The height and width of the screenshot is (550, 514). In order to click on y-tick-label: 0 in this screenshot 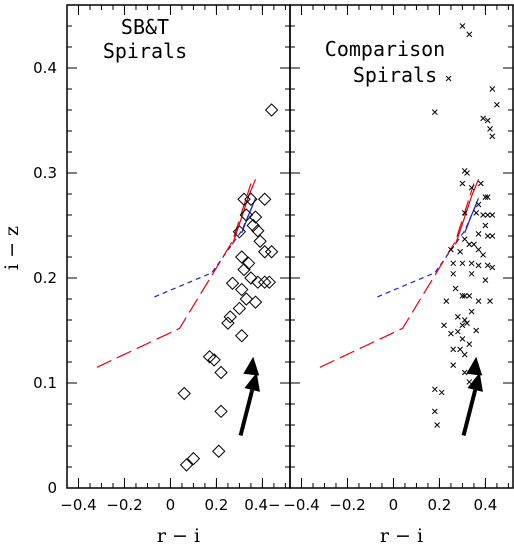, I will do `click(52, 488)`.